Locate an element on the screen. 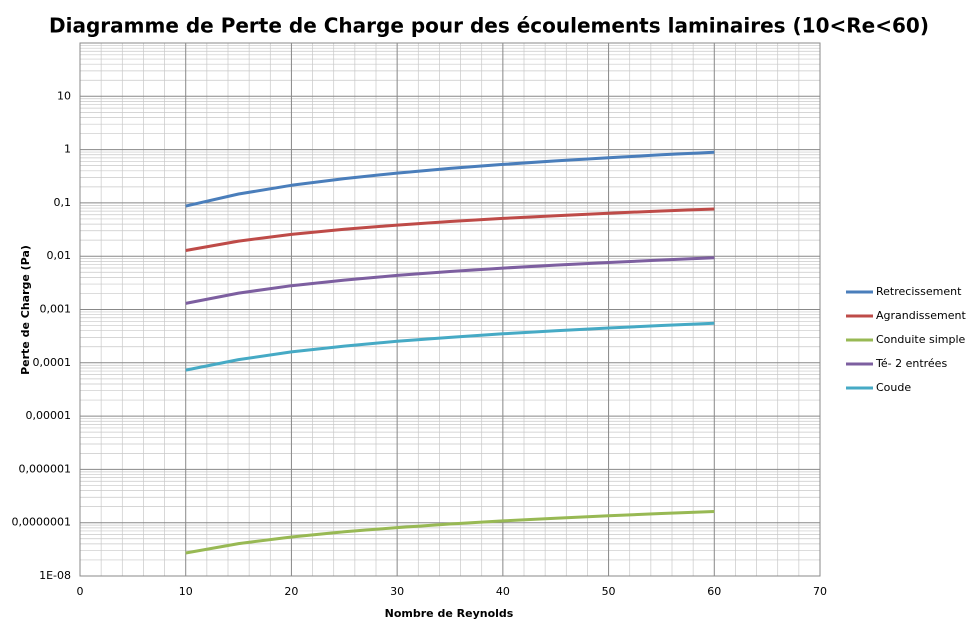 Image resolution: width=978 pixels, height=639 pixels. x-tick-label: 10 is located at coordinates (186, 591).